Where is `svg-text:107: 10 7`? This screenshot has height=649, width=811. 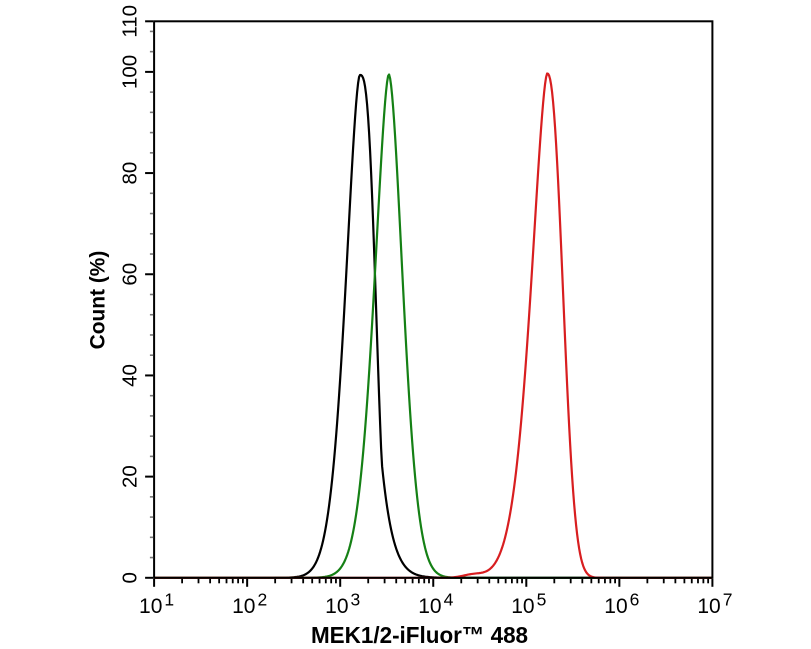 svg-text:107: 10 7 is located at coordinates (714, 604).